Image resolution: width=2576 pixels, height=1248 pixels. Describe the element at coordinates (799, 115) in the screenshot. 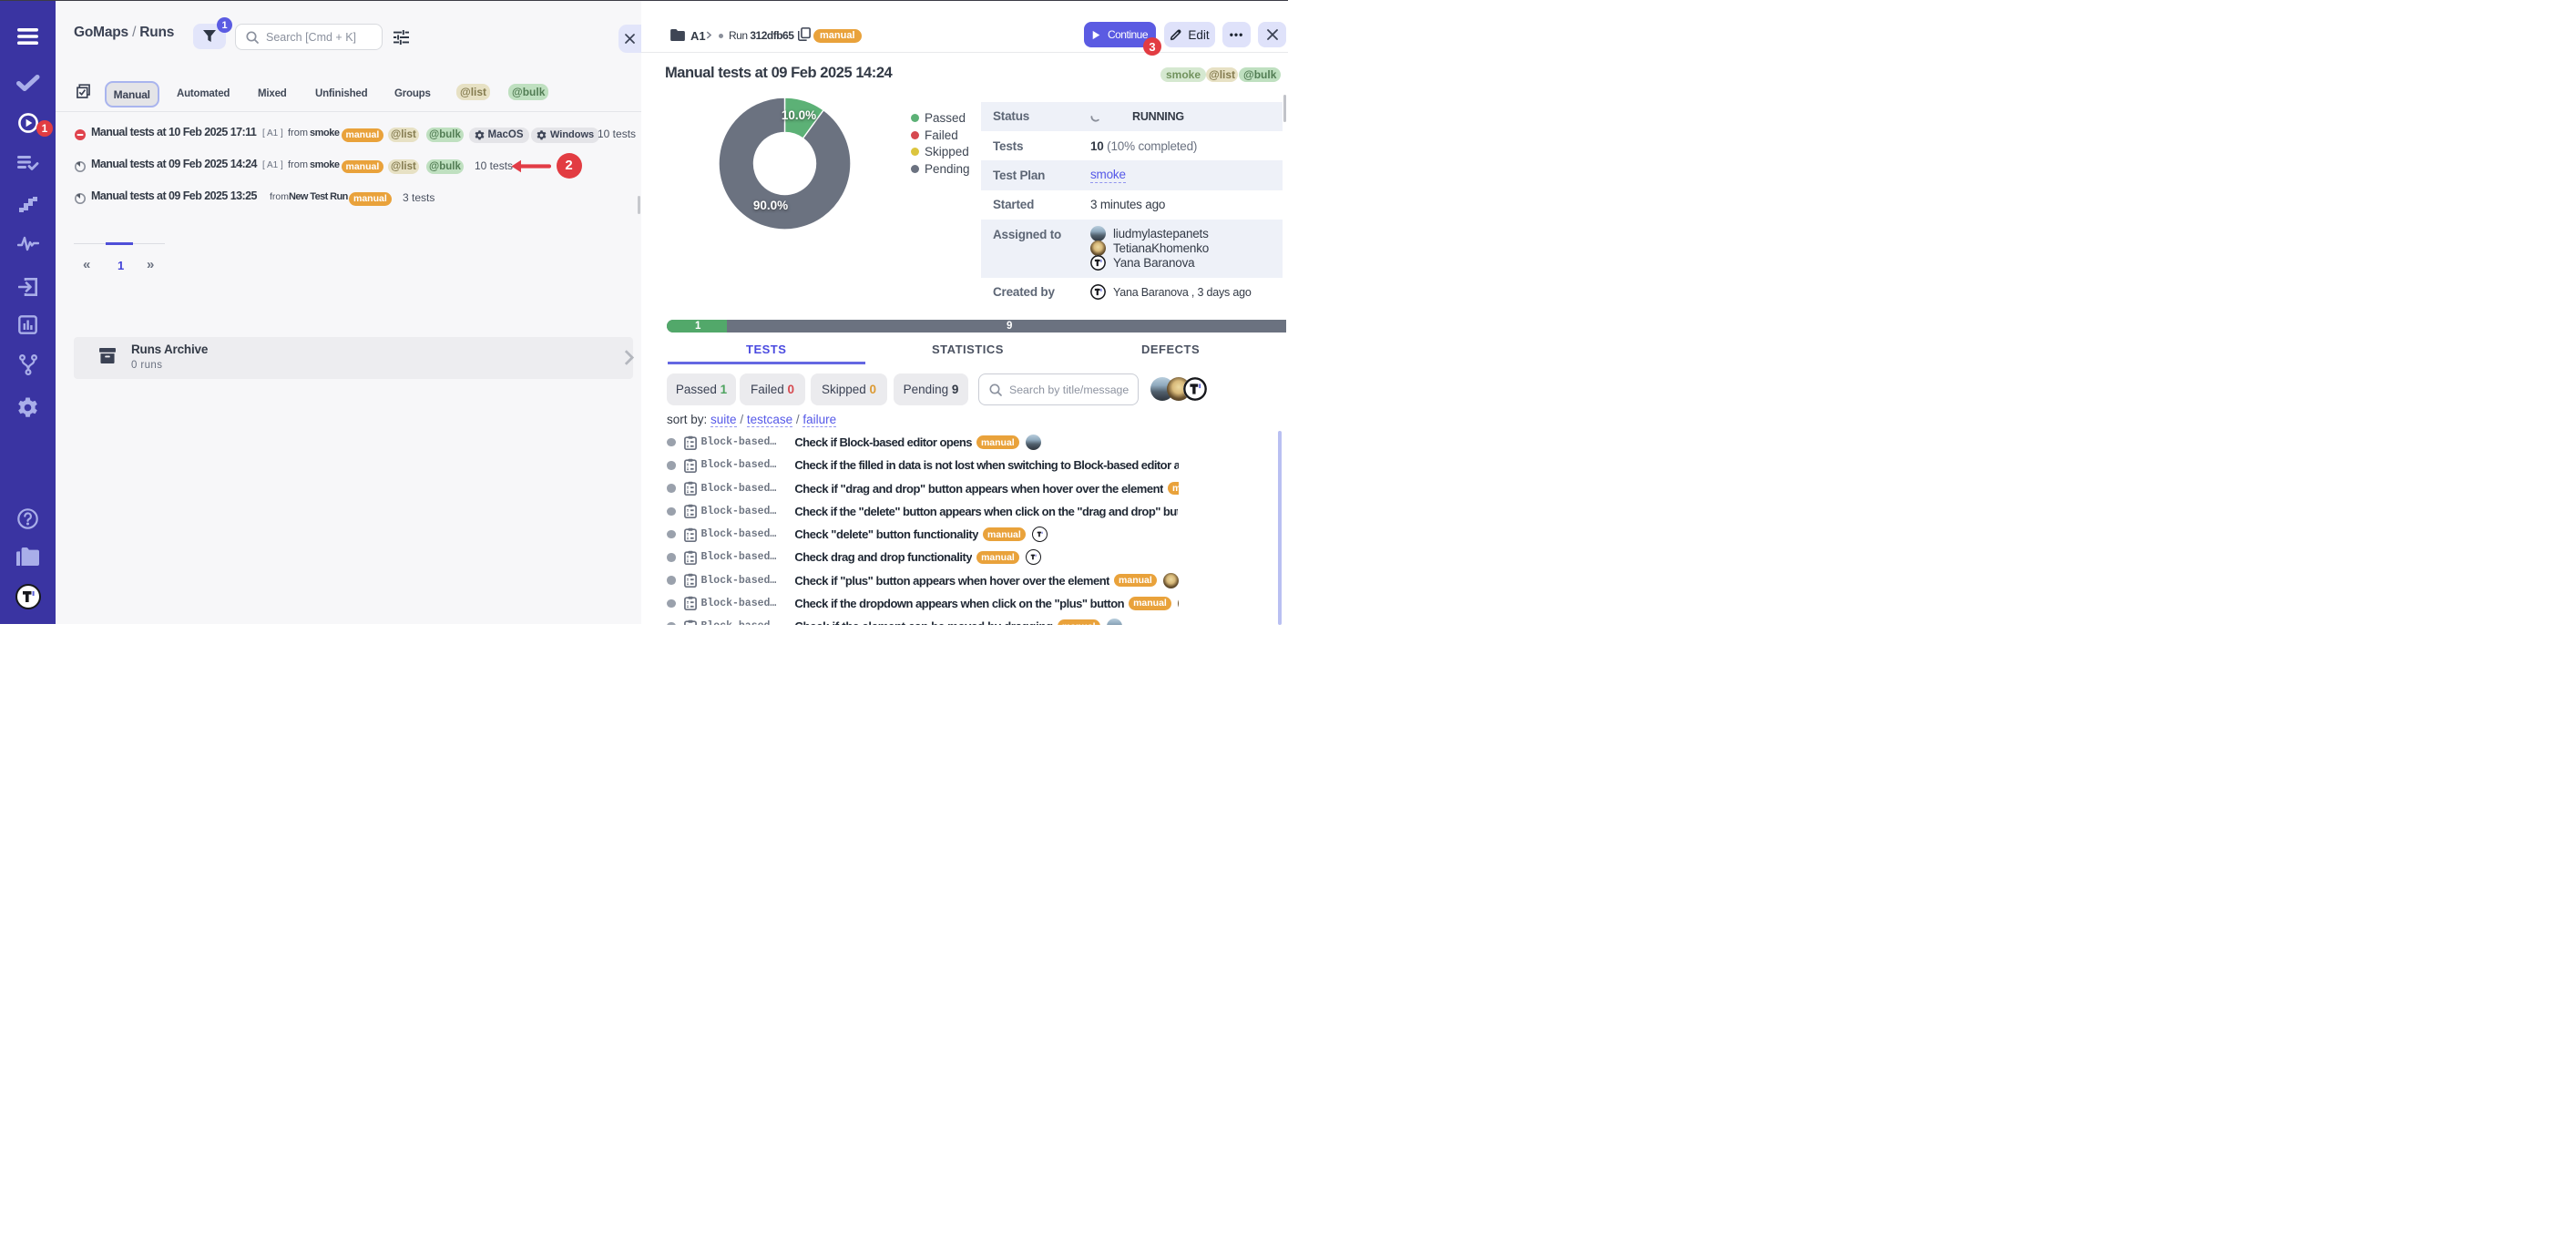

I see `svg-text: 10.0%` at that location.